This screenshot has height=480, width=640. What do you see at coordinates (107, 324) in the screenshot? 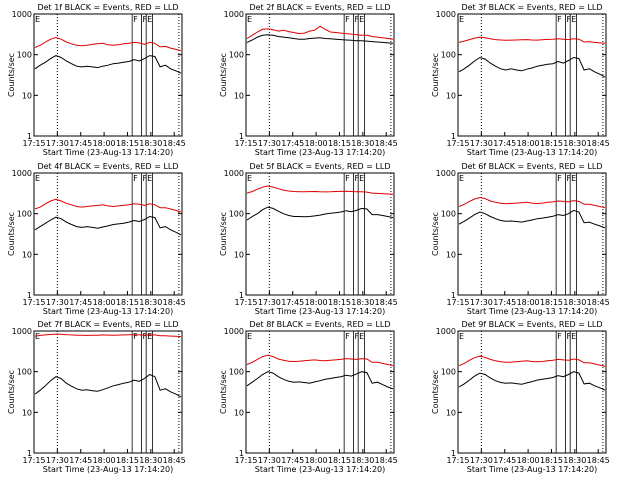
I see `panel-title: Det 7f BLACK = Events, RED = LLD` at bounding box center [107, 324].